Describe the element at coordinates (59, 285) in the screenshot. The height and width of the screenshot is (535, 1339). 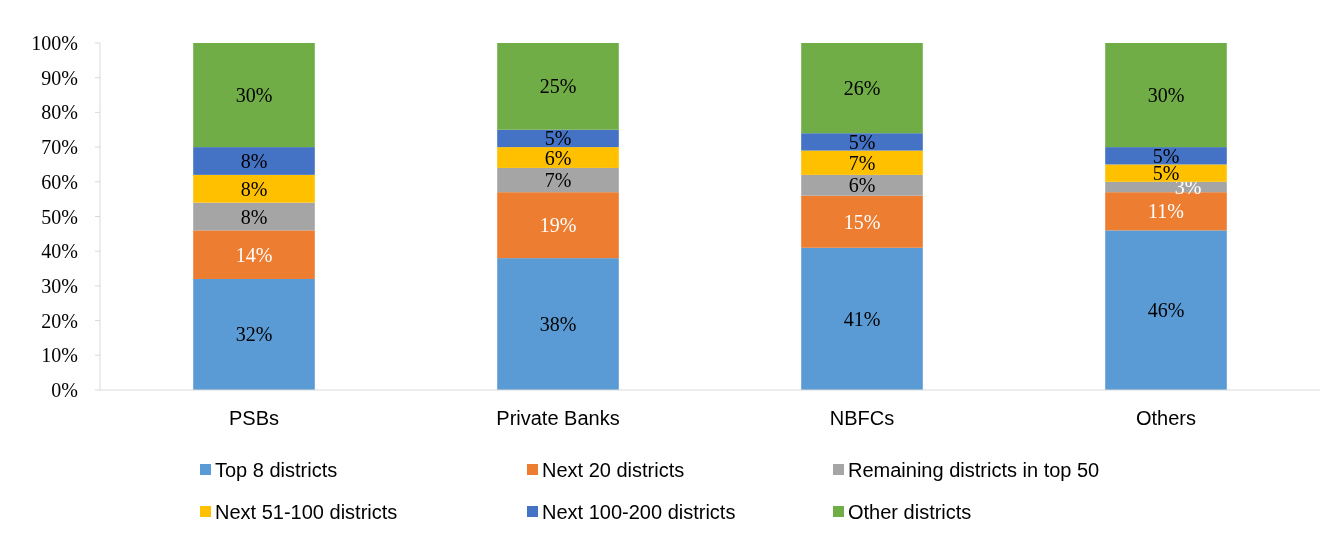
I see `y-tick-label: 30%` at that location.